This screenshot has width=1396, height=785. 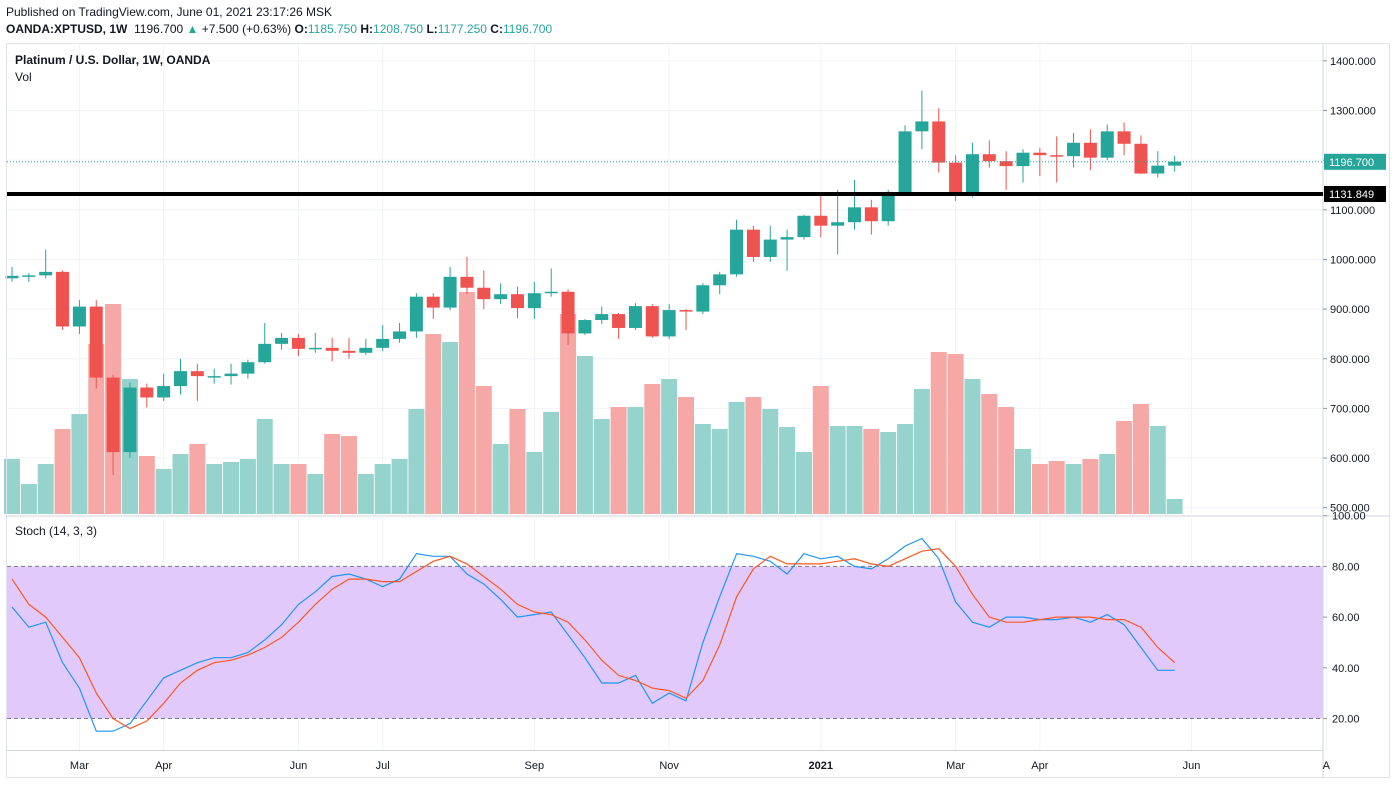 I want to click on close-label: C:, so click(x=496, y=29).